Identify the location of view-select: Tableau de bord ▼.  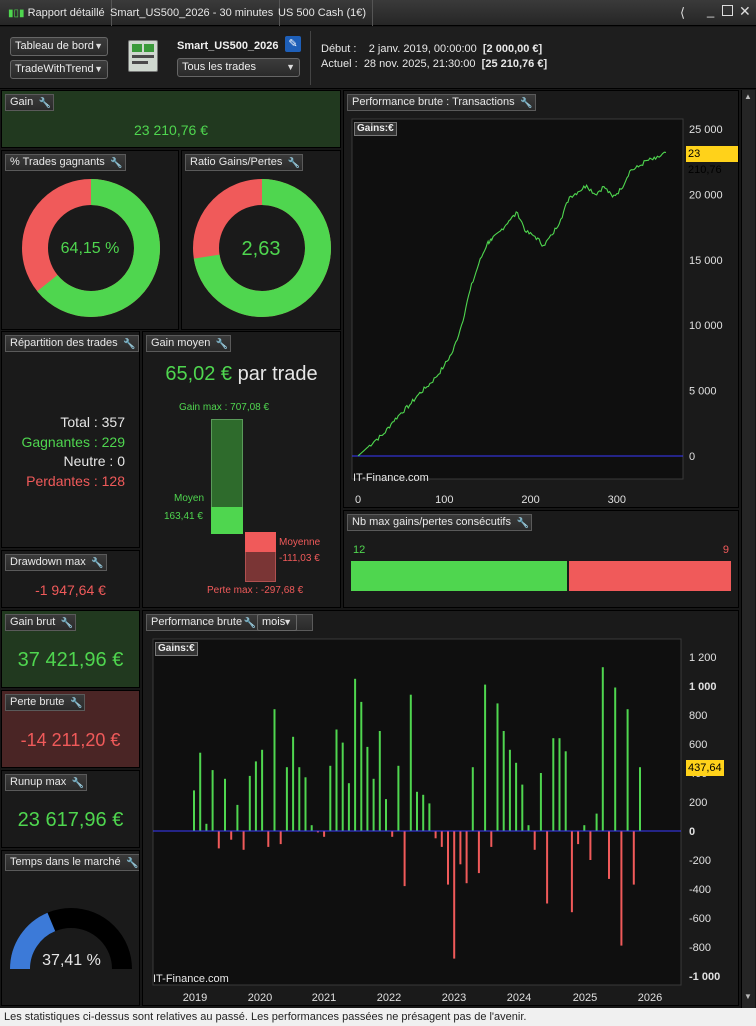
(59, 46).